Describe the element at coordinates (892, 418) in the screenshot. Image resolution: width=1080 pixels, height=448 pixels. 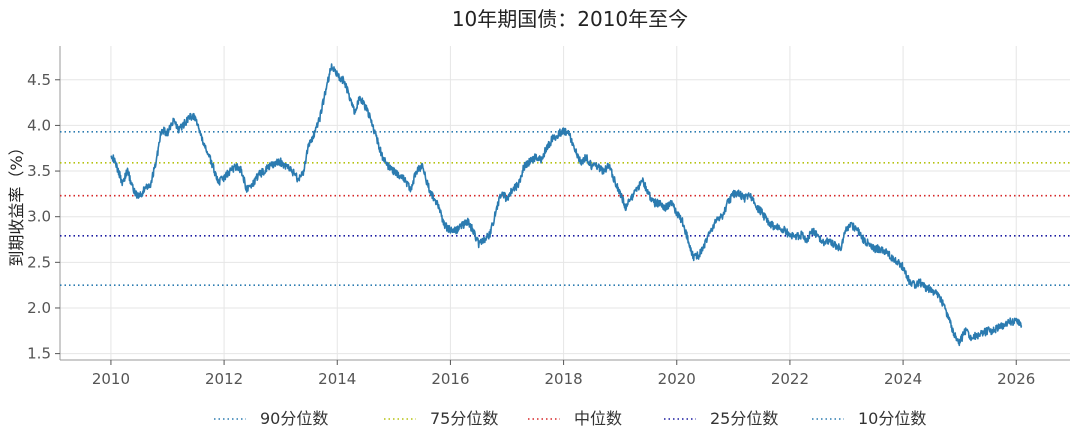
I see `legend-label: 10分位数` at that location.